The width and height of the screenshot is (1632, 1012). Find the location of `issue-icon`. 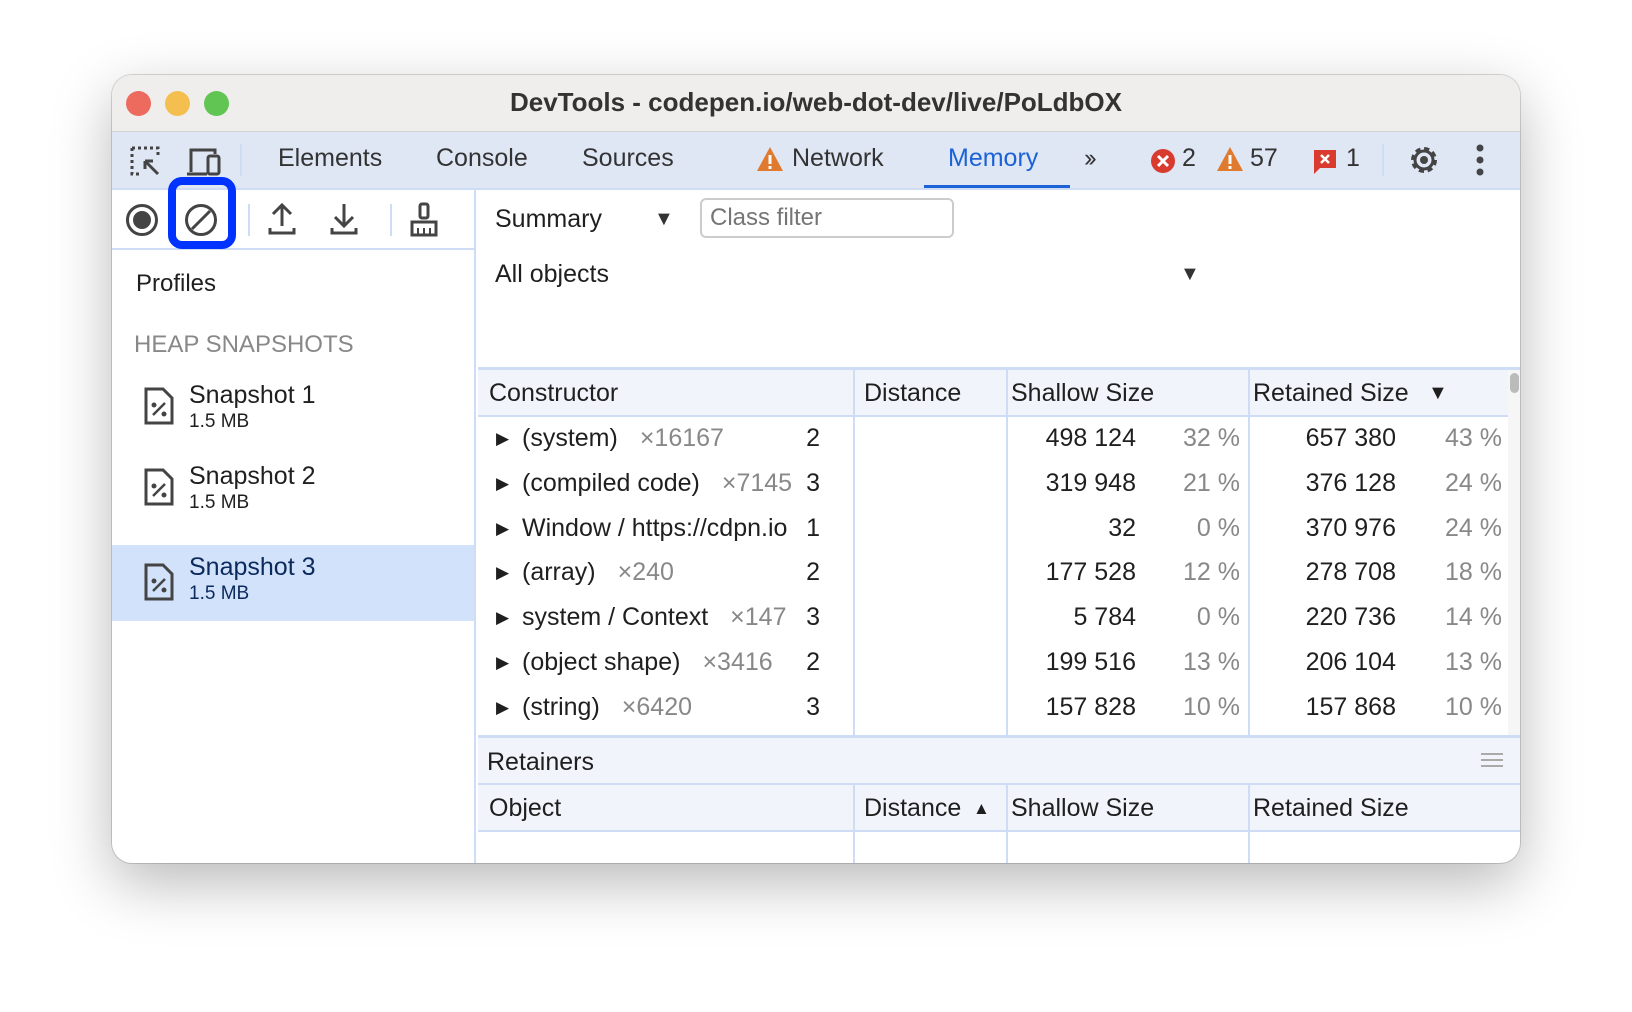

issue-icon is located at coordinates (1325, 162).